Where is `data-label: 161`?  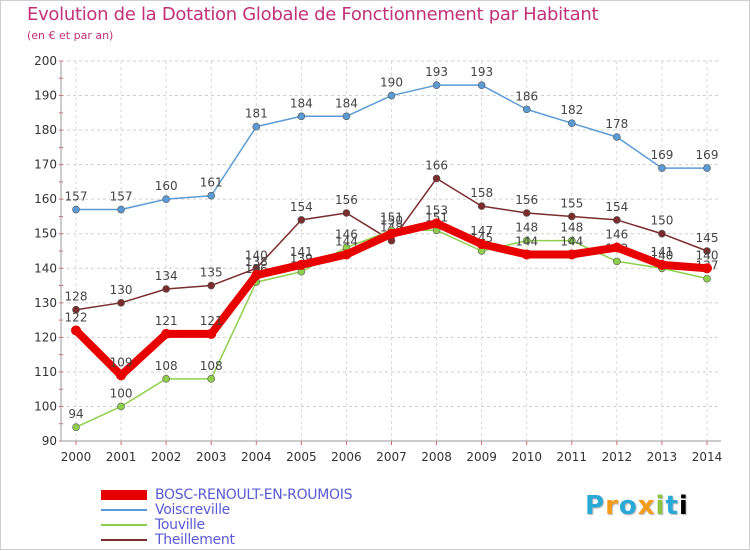
data-label: 161 is located at coordinates (211, 183).